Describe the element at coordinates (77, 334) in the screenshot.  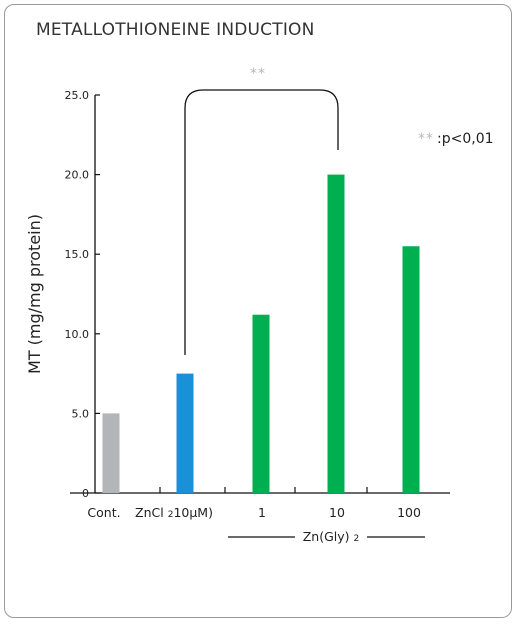
I see `y-tick-label: 10.0` at that location.